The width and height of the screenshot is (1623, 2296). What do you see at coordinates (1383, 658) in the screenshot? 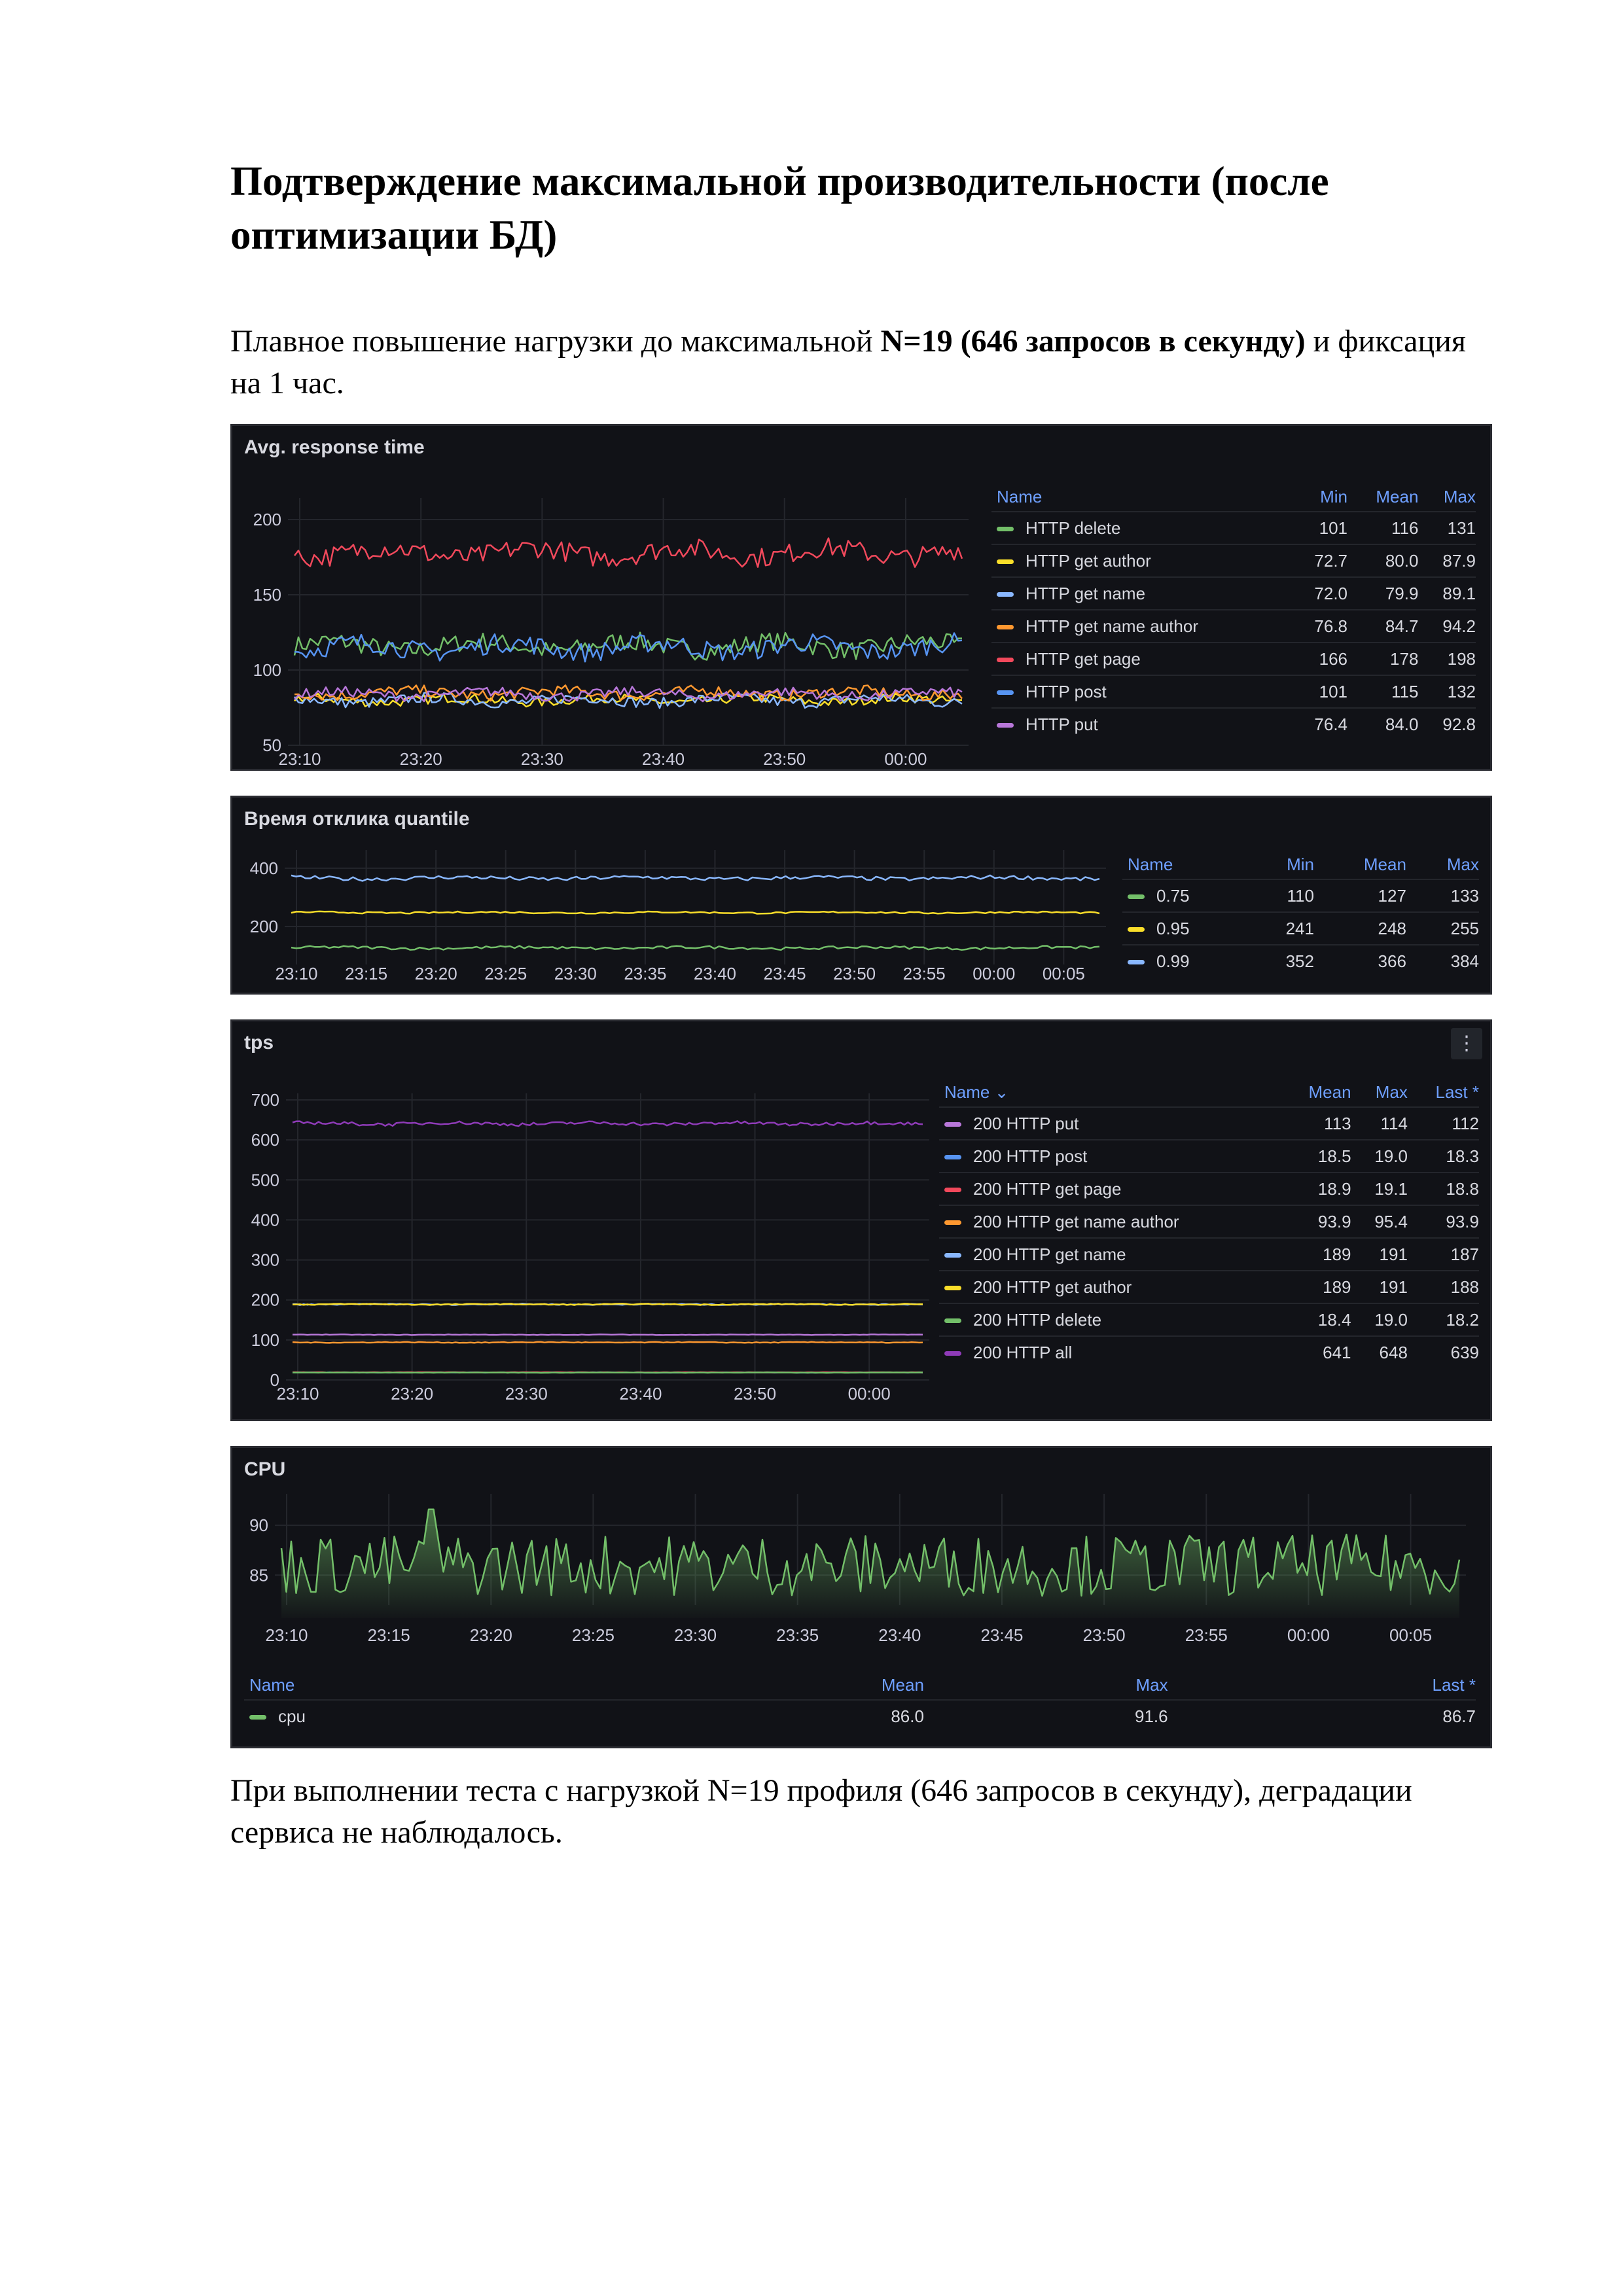
I see `legend-value: 178` at bounding box center [1383, 658].